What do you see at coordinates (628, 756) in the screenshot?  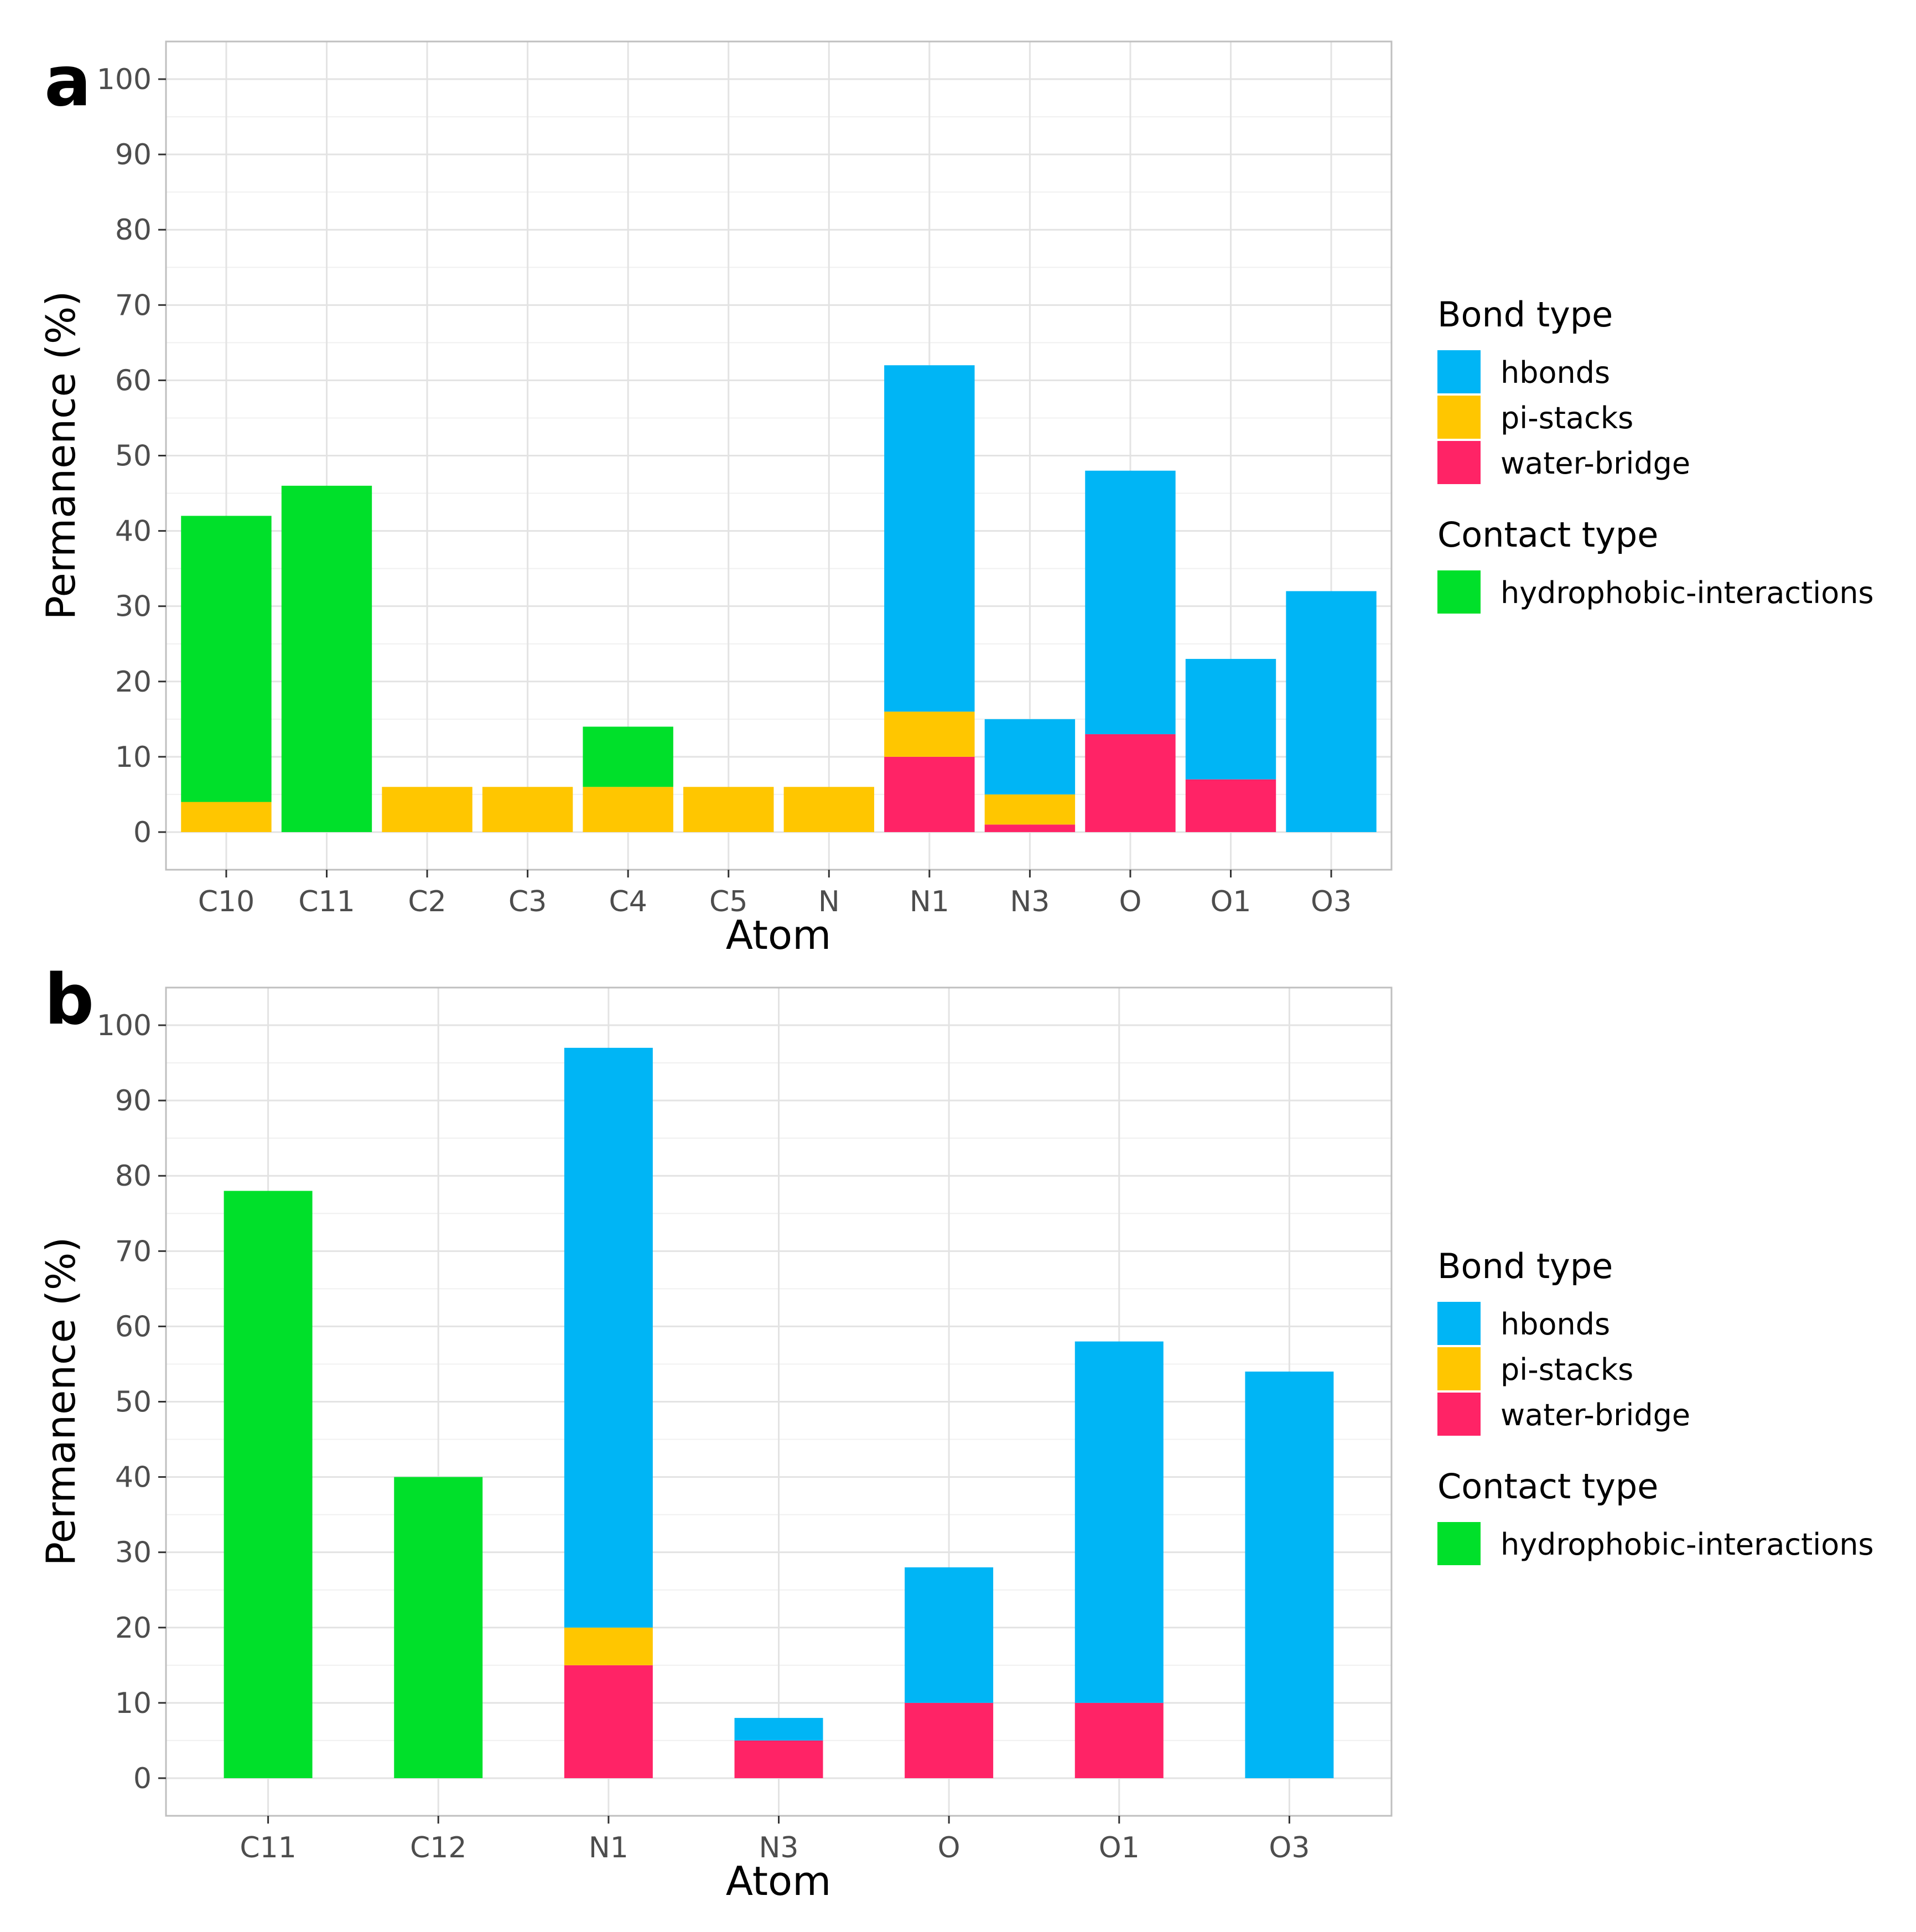 I see `bar-C4-hydrophobic-interactions` at bounding box center [628, 756].